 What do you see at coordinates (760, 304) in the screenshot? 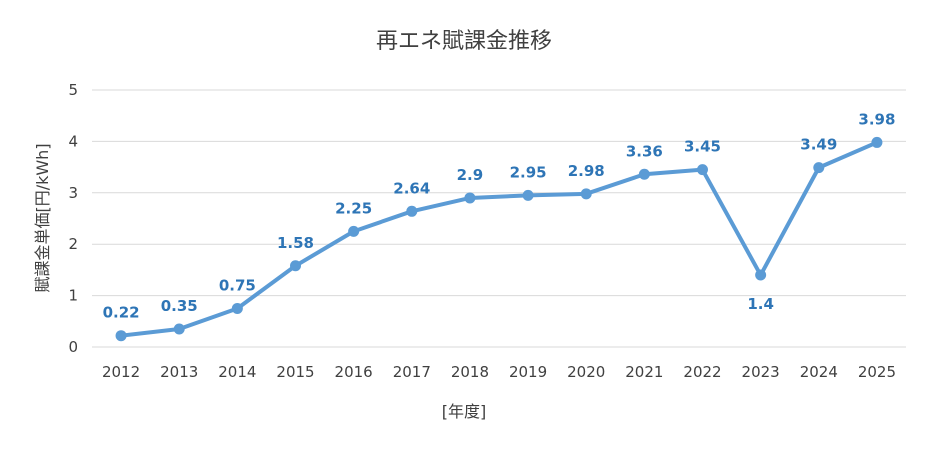
I see `data-label: 1.4` at bounding box center [760, 304].